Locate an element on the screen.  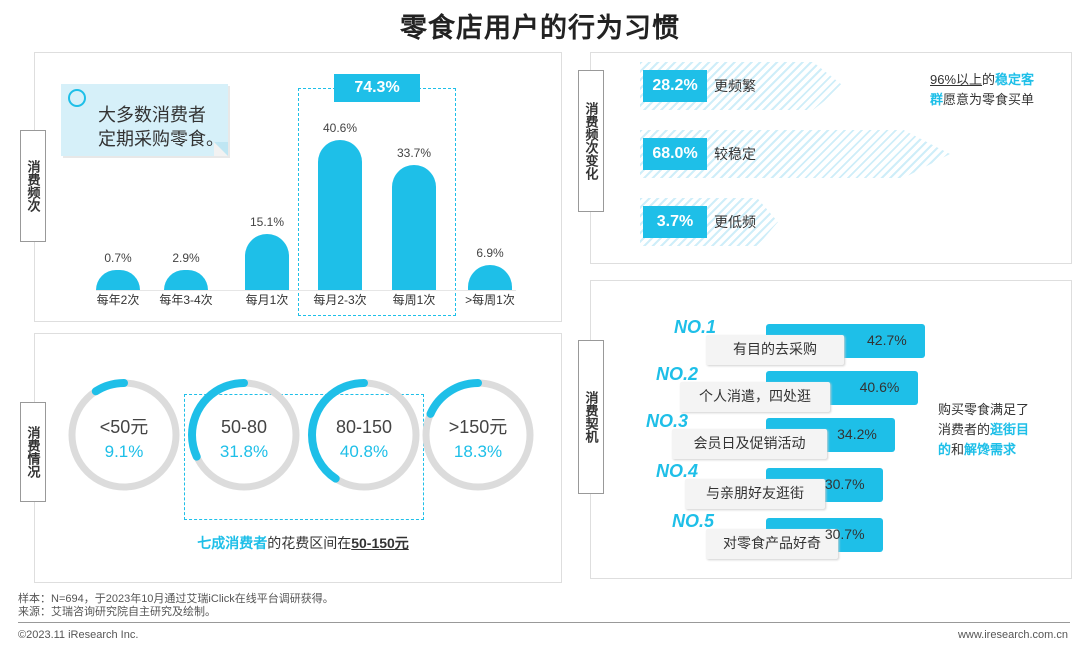
spending-ring-label: <50元 is located at coordinates (124, 427).